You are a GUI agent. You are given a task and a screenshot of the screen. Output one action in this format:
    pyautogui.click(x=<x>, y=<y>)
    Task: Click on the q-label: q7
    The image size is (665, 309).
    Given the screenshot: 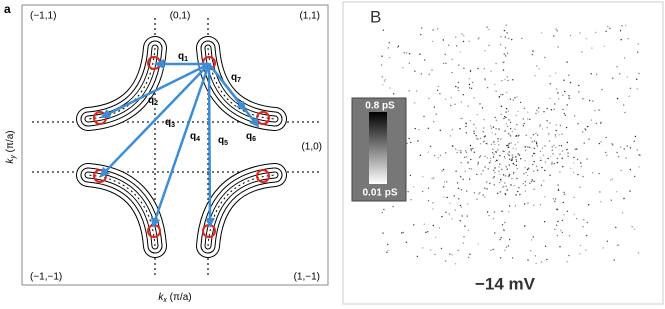 What is the action you would take?
    pyautogui.click(x=236, y=78)
    